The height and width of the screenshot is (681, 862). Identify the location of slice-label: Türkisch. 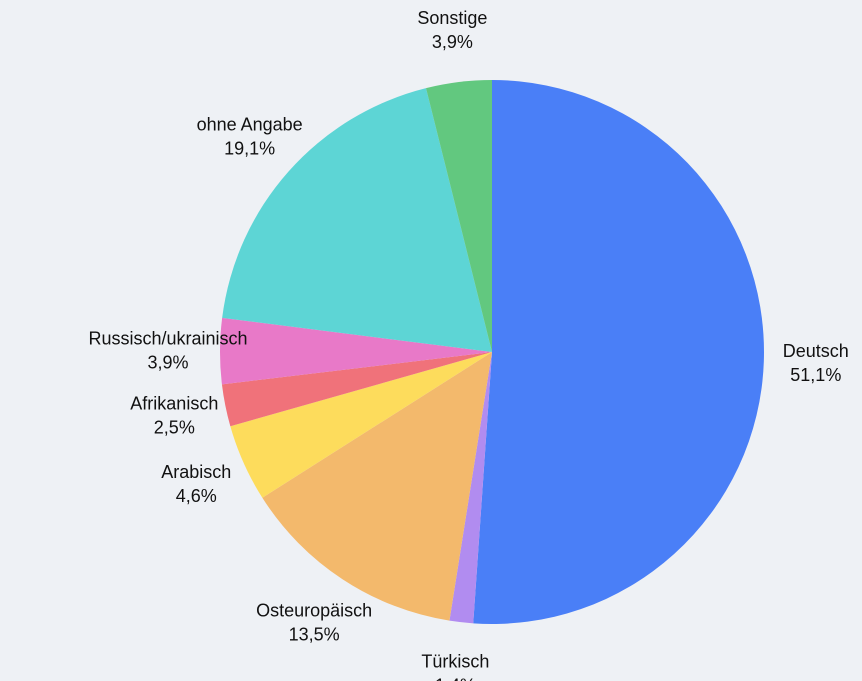
(455, 662).